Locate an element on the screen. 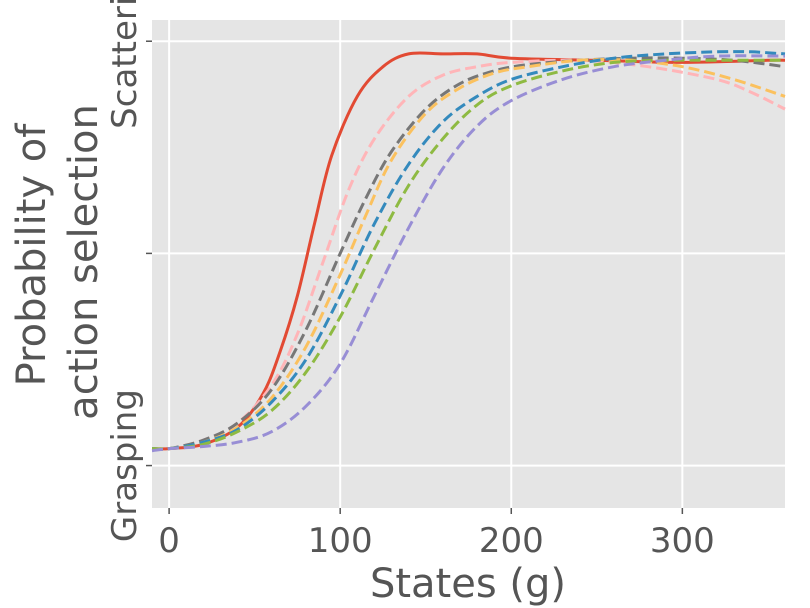 The width and height of the screenshot is (810, 608). y-tick-label: Scattering is located at coordinates (125, 64).